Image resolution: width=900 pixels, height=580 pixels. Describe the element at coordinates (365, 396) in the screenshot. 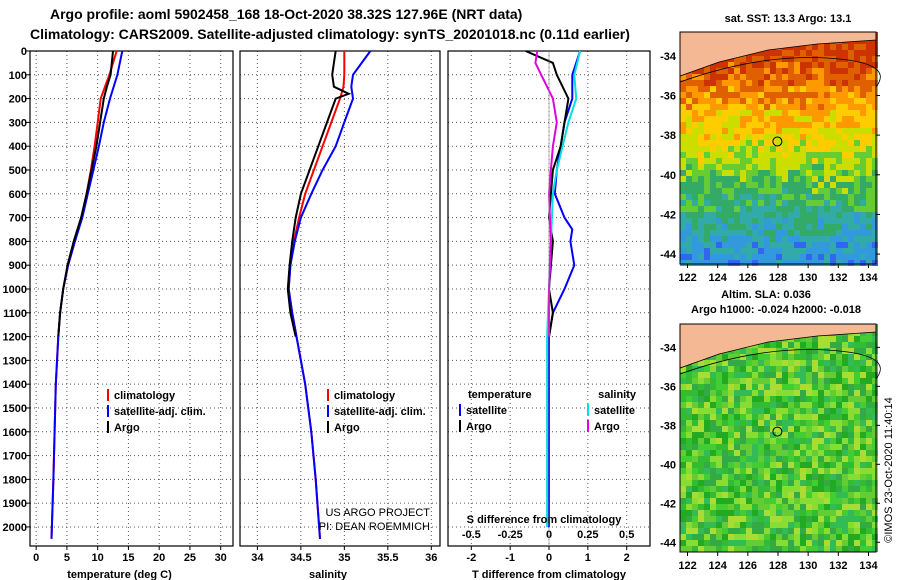

I see `salinity-profile-legend-label: climatology` at that location.